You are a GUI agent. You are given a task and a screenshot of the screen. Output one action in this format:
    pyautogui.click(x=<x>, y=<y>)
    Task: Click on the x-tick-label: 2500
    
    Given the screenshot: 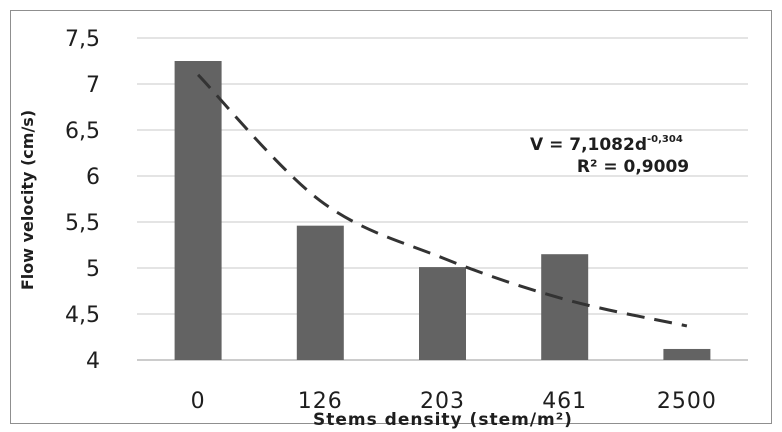 What is the action you would take?
    pyautogui.click(x=687, y=401)
    